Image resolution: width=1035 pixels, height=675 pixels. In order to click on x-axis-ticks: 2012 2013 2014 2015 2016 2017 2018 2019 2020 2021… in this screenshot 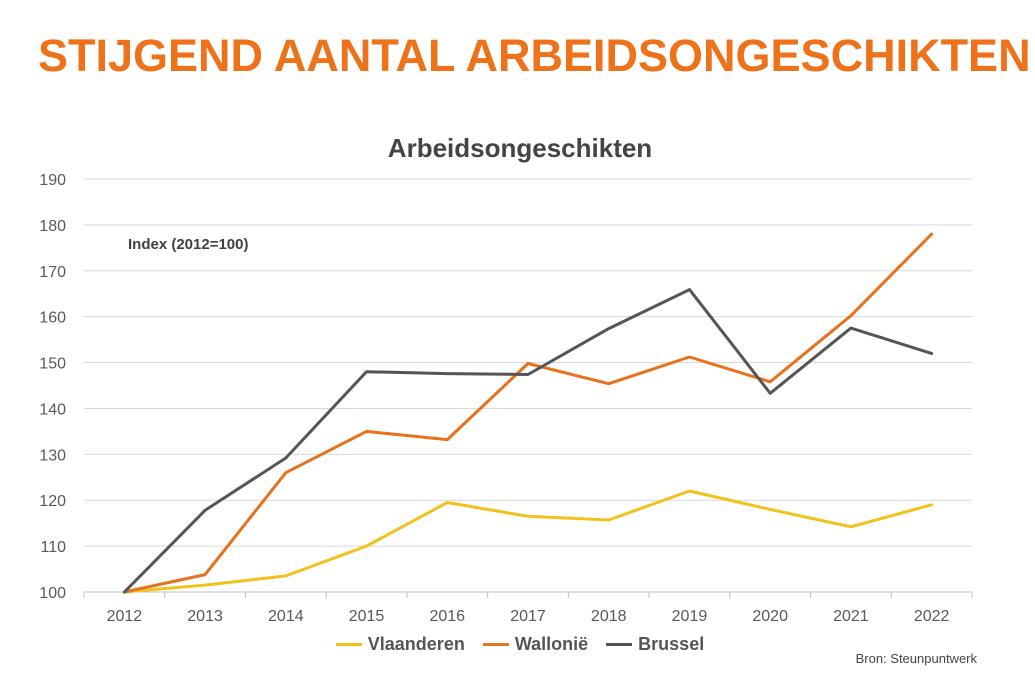, I will do `click(528, 616)`.